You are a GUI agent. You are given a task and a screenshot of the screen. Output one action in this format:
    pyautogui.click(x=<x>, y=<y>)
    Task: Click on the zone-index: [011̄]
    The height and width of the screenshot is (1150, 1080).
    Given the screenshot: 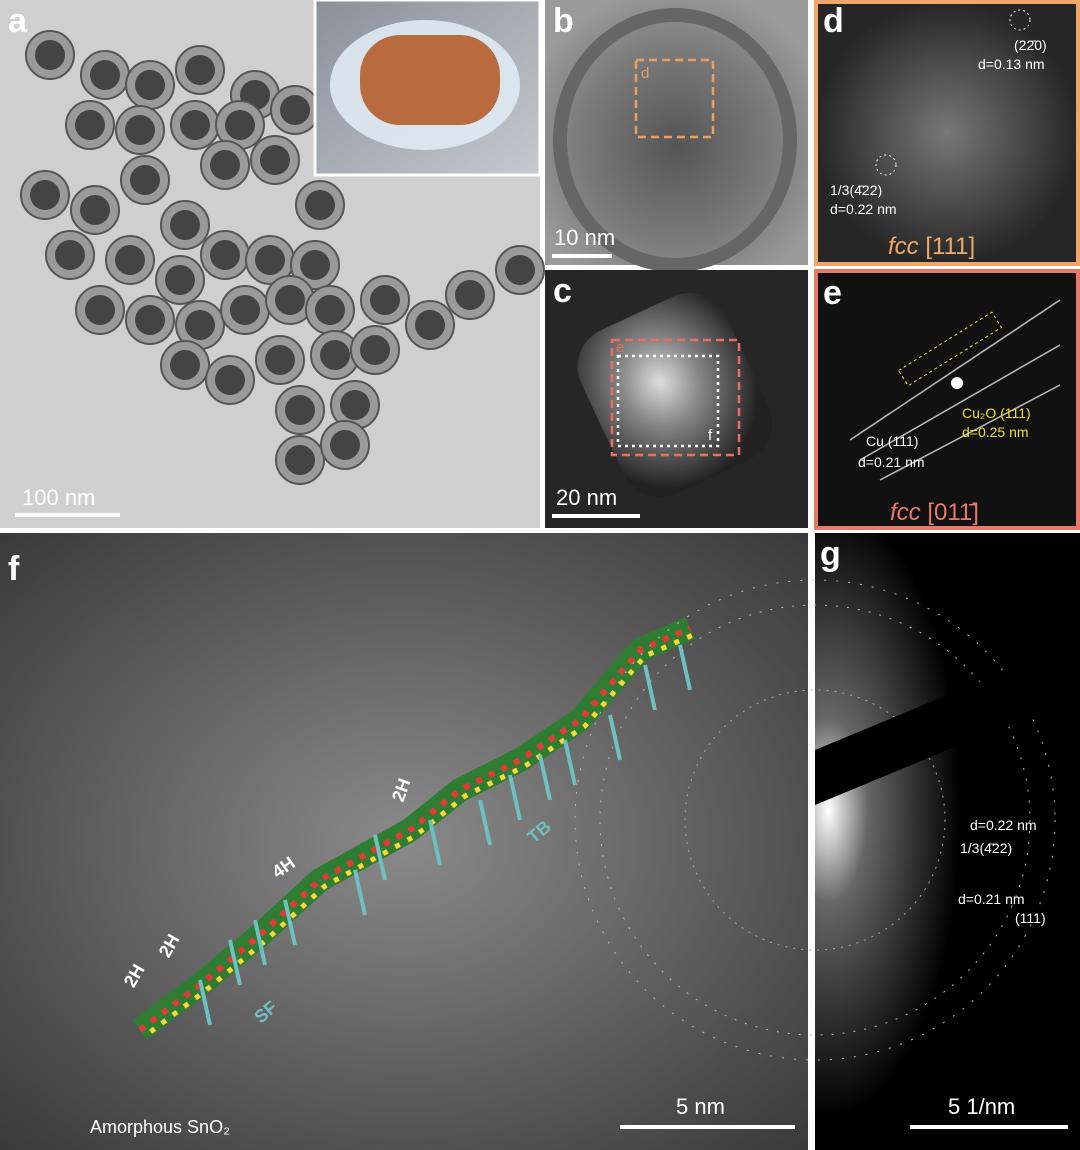 What is the action you would take?
    pyautogui.click(x=953, y=512)
    